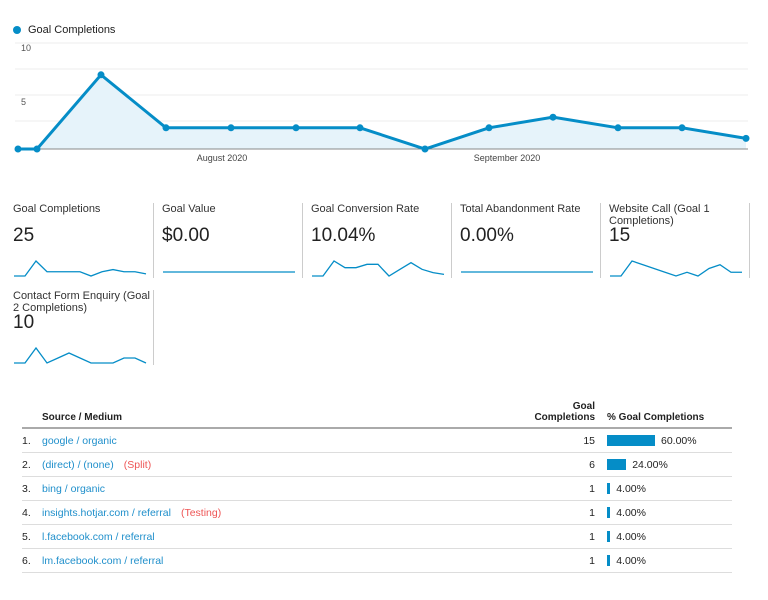 Image resolution: width=768 pixels, height=600 pixels. I want to click on y-tick-label: 10, so click(26, 48).